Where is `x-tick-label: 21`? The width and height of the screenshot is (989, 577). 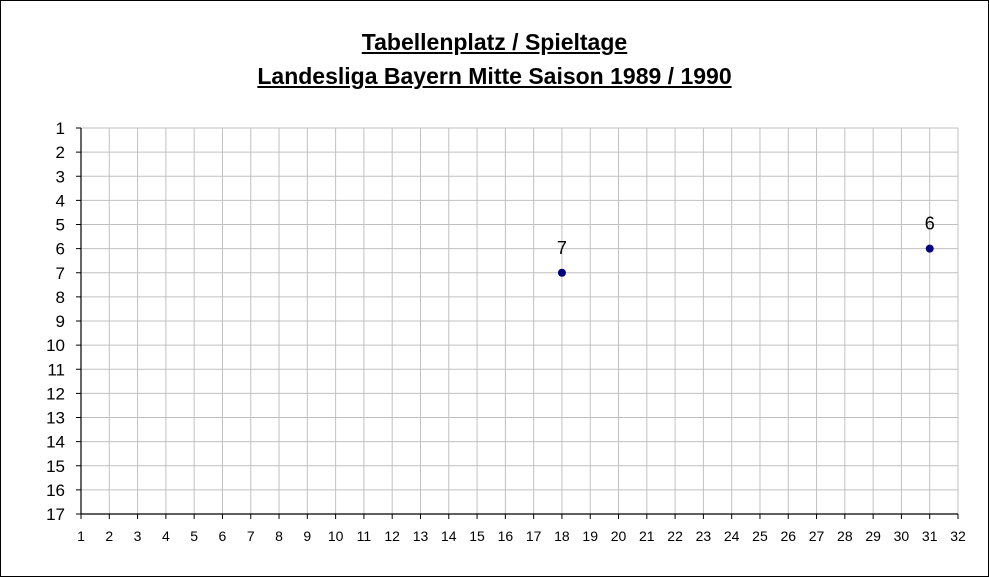
x-tick-label: 21 is located at coordinates (647, 536).